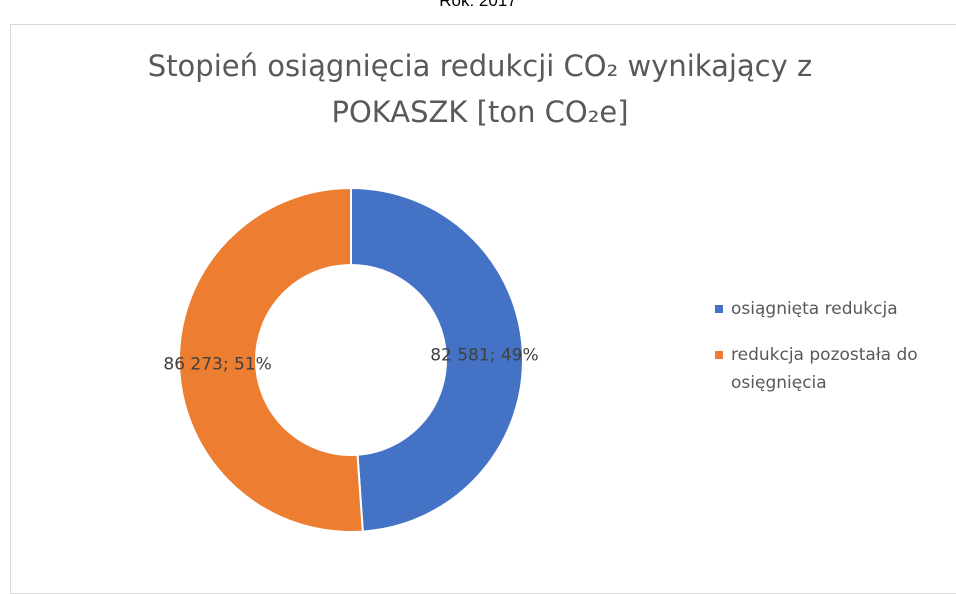 The image size is (956, 594). I want to click on data-label: 82 581; 49%, so click(484, 355).